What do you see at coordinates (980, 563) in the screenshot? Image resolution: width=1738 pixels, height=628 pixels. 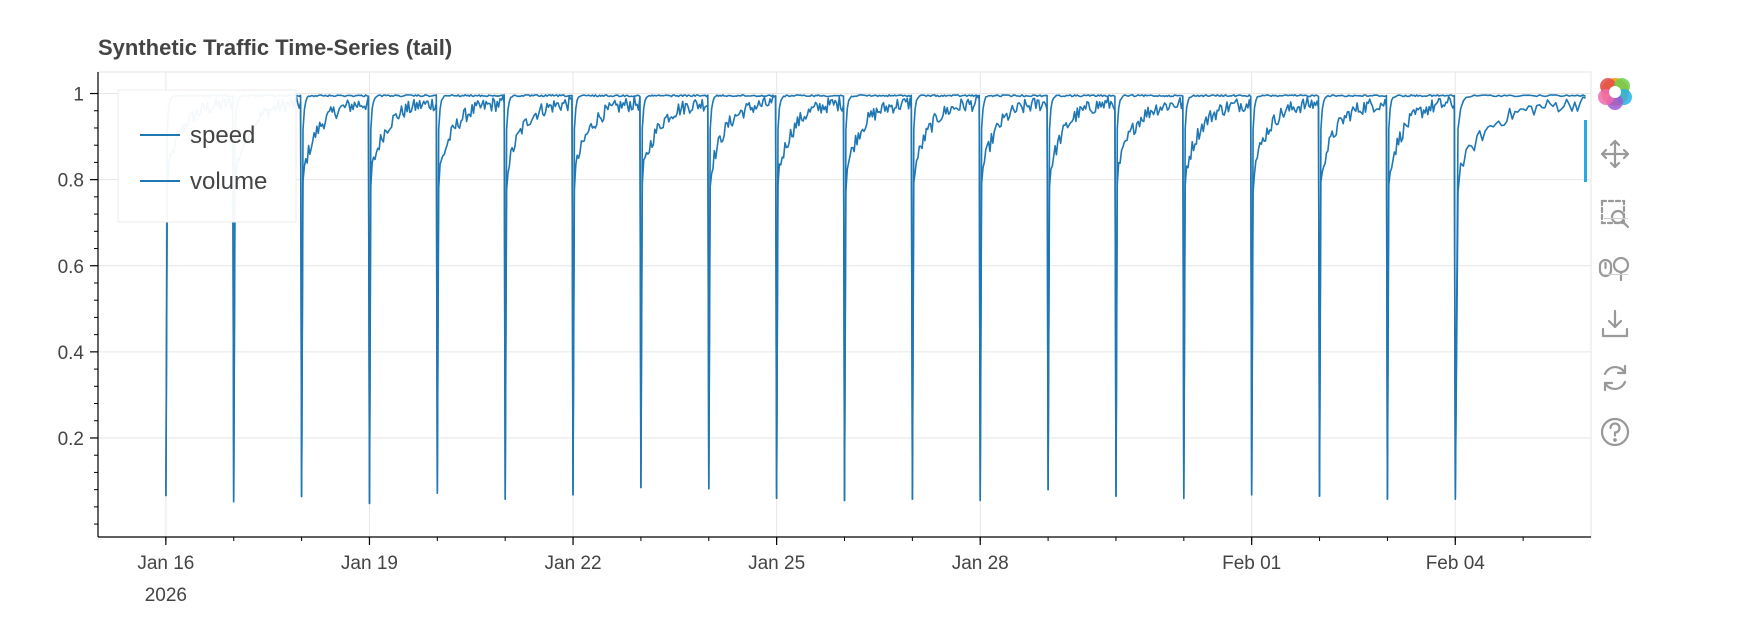 I see `x-tick-label: Jan 28` at bounding box center [980, 563].